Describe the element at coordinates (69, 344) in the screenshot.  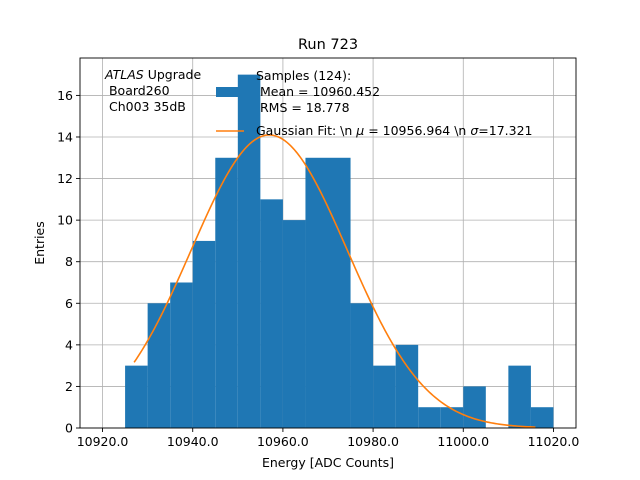
I see `y-tick-label-2: 4` at that location.